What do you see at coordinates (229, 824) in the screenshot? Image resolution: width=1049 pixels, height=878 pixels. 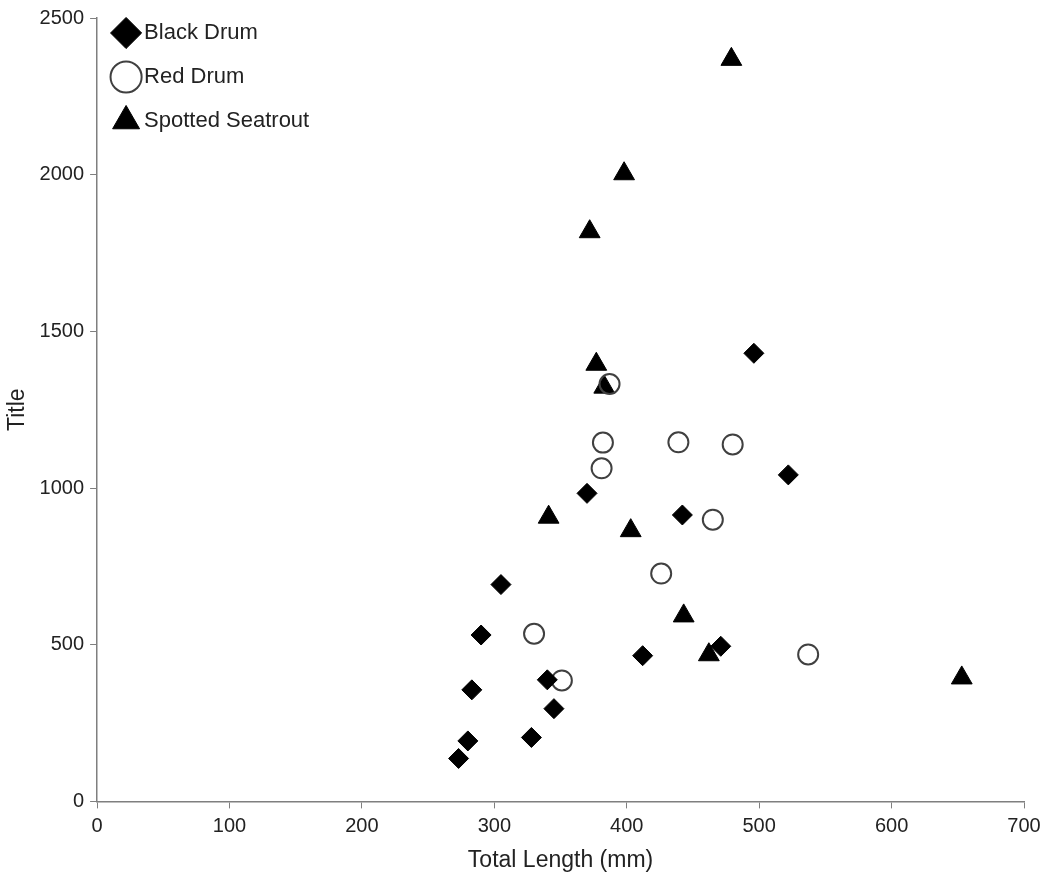 I see `x-tick-label: 100` at bounding box center [229, 824].